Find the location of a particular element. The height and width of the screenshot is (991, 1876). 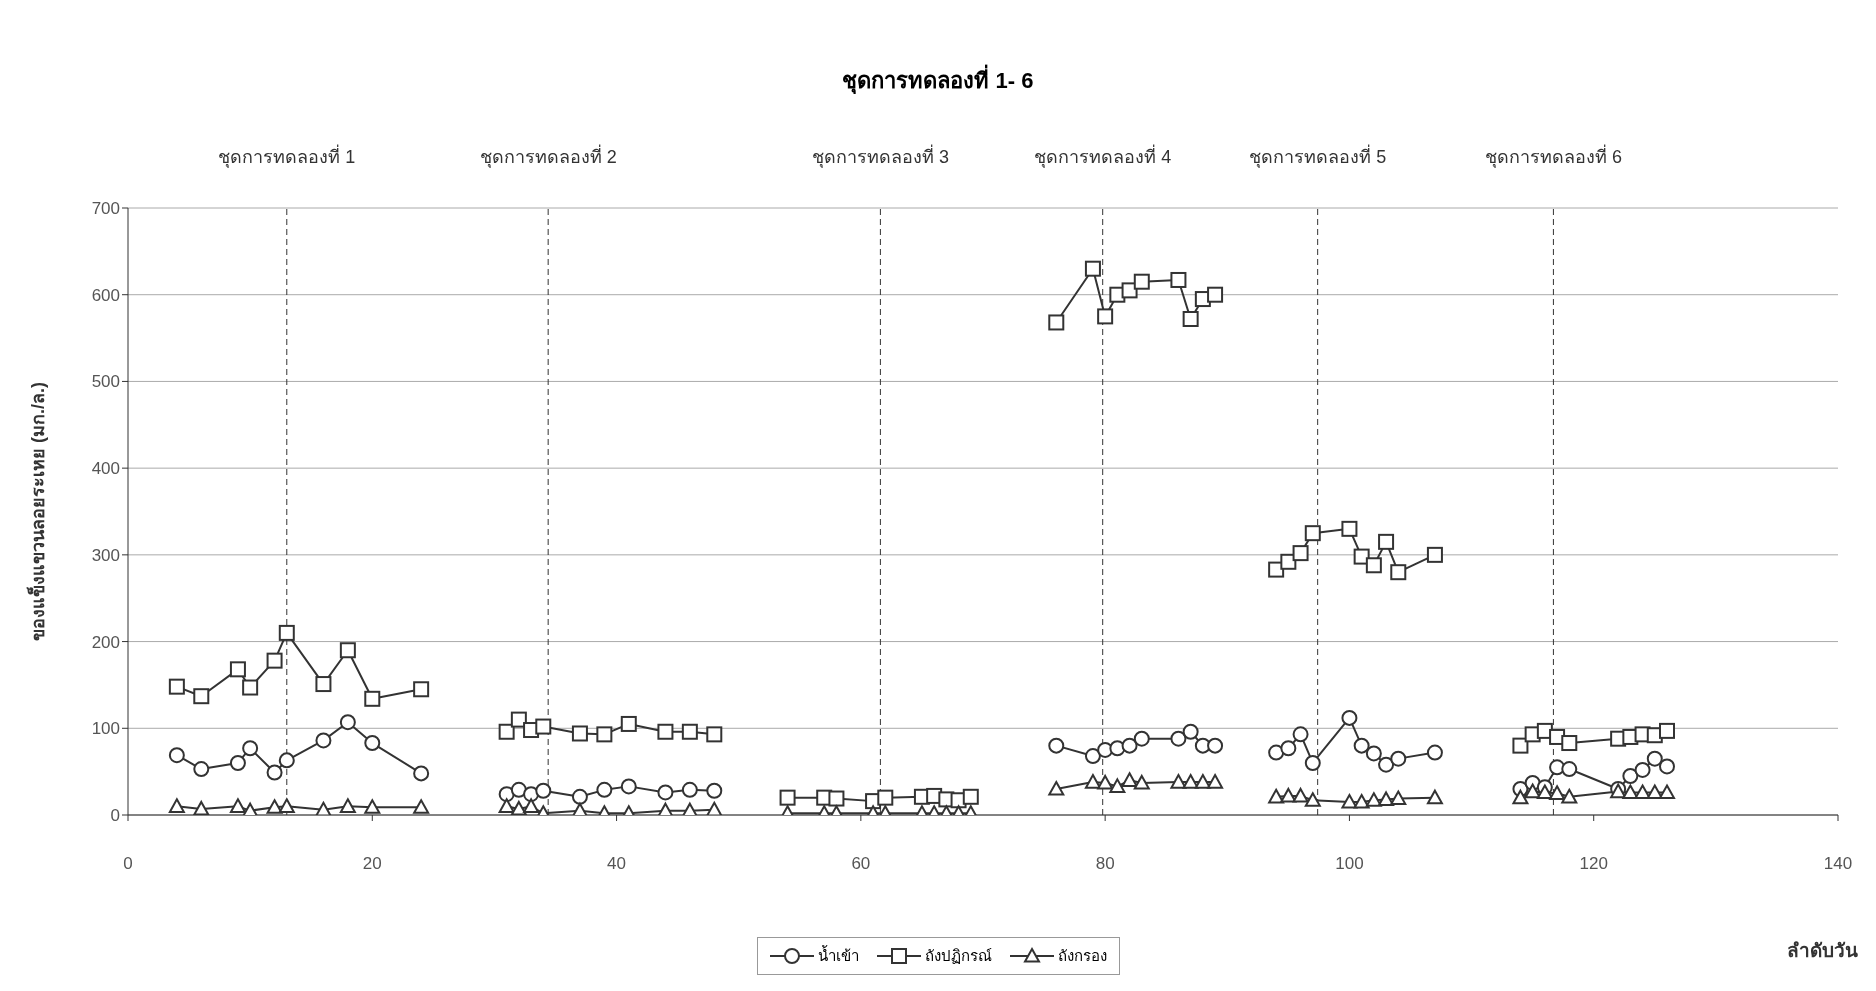

x-tick-label: 80 is located at coordinates (1105, 864).